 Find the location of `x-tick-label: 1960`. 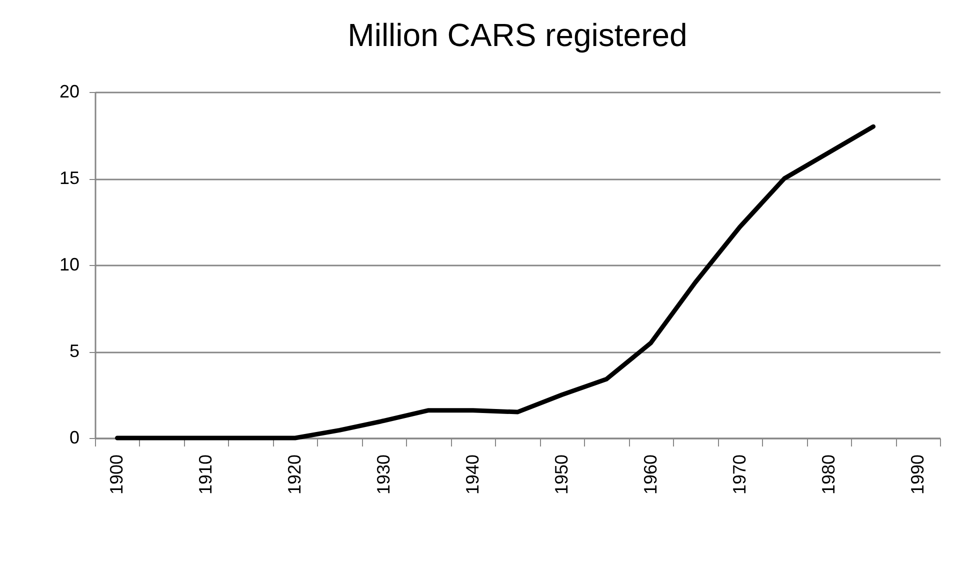

x-tick-label: 1960 is located at coordinates (650, 474).